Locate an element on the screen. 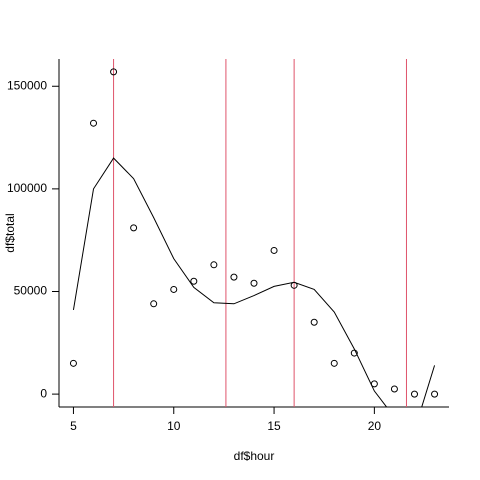 This screenshot has width=480, height=480. y-tick-label: 50000 is located at coordinates (31, 291).